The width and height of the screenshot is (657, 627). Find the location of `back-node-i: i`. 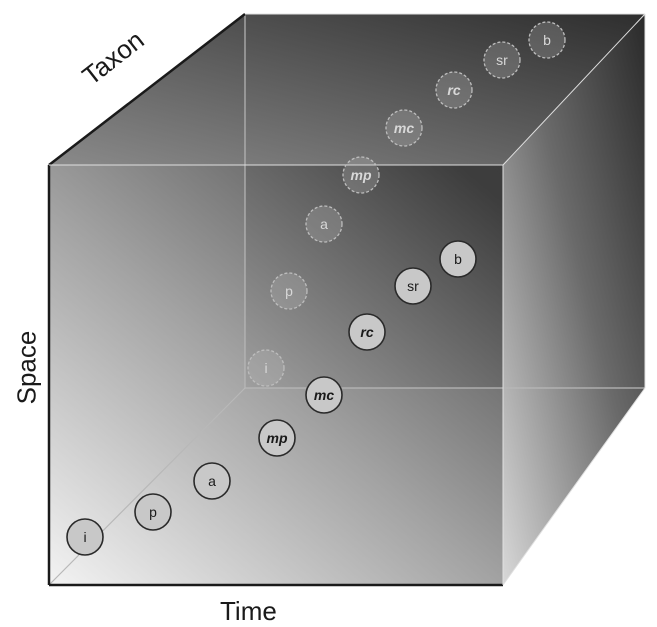

back-node-i: i is located at coordinates (266, 368).